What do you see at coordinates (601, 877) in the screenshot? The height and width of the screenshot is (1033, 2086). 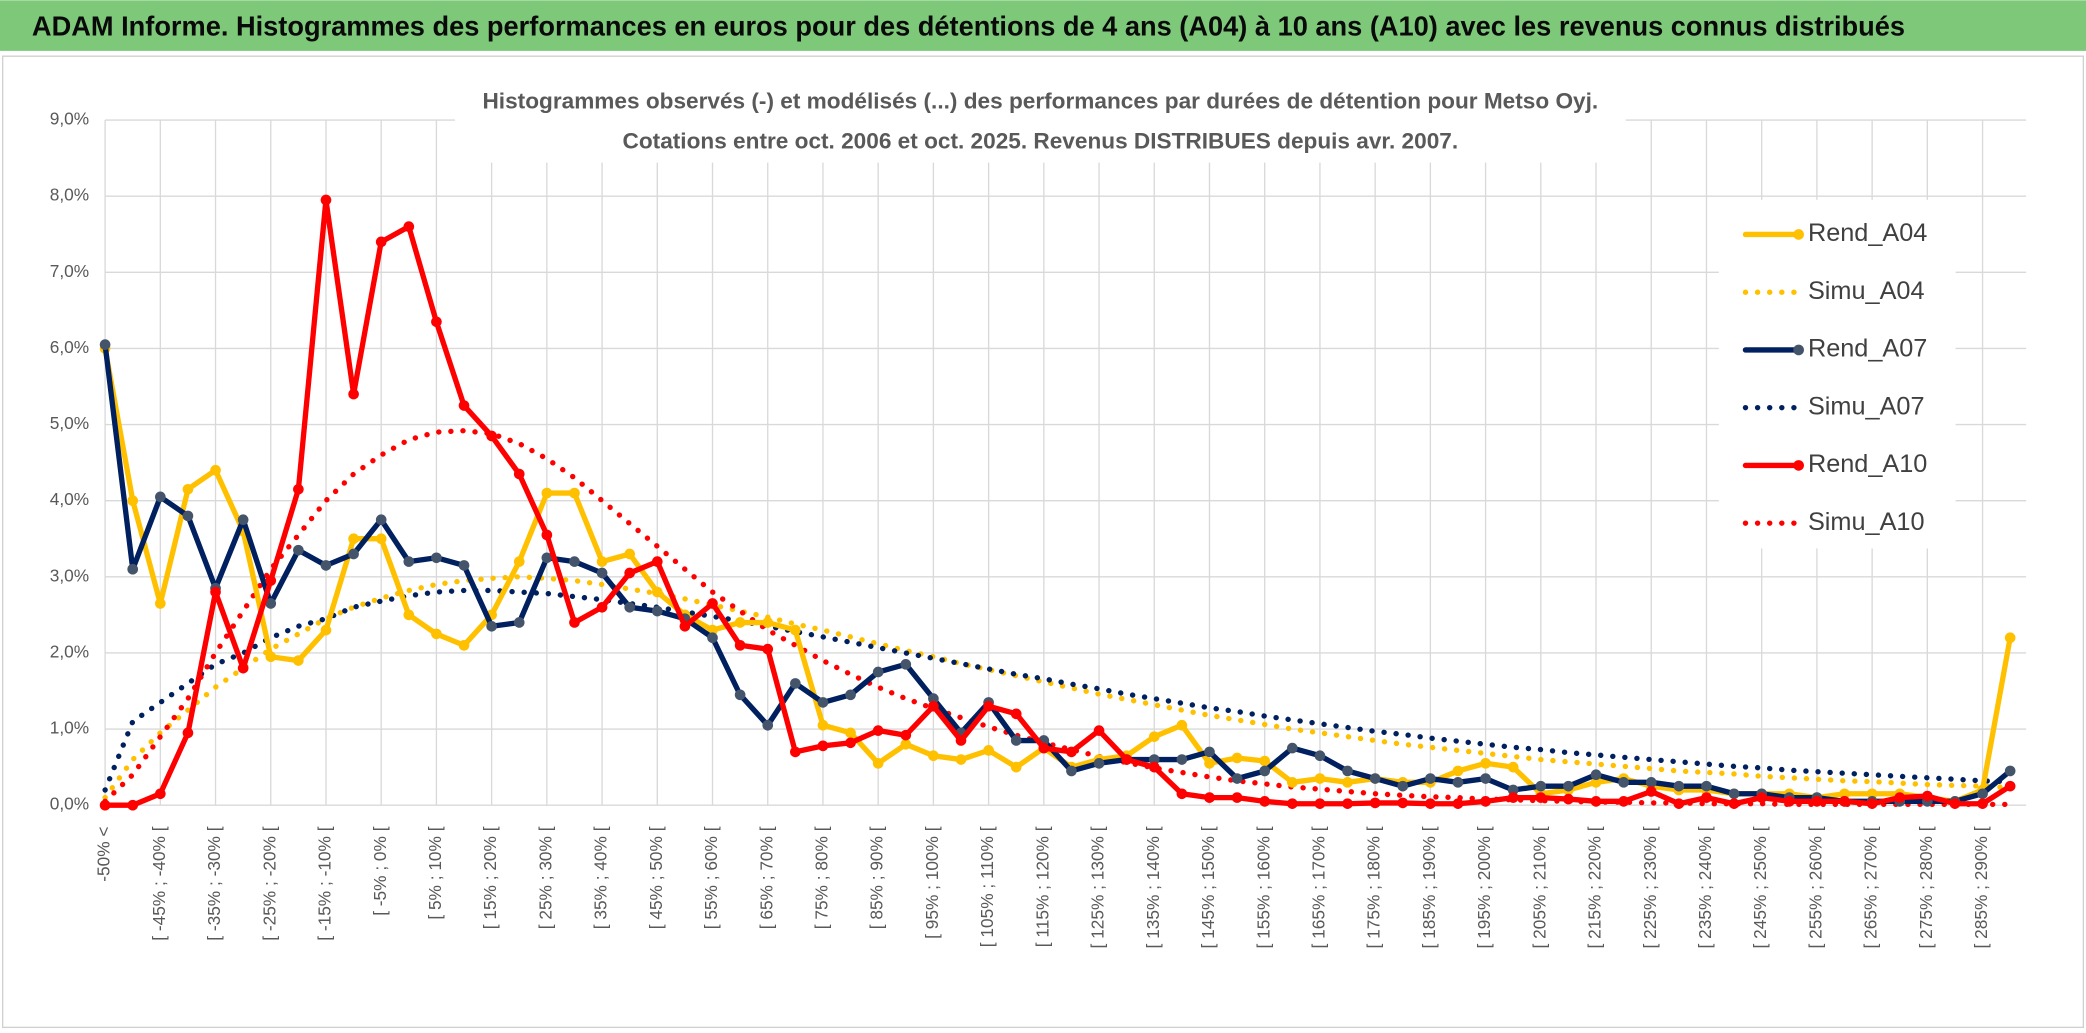 I see `x-tick-label: [ 35% ; 40% [` at bounding box center [601, 877].